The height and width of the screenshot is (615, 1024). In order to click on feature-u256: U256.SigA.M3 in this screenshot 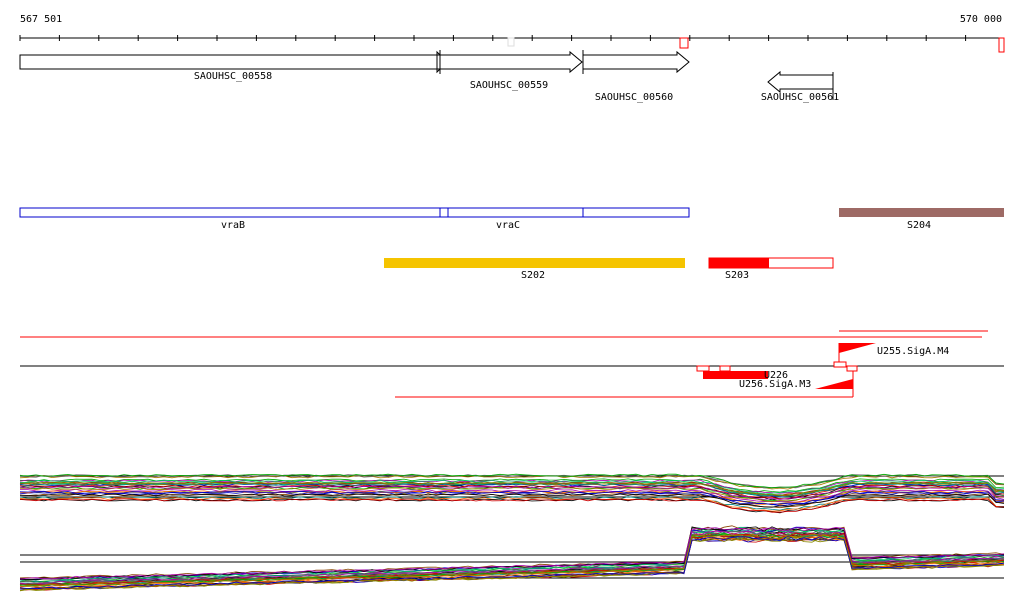, I will do `click(798, 381)`.